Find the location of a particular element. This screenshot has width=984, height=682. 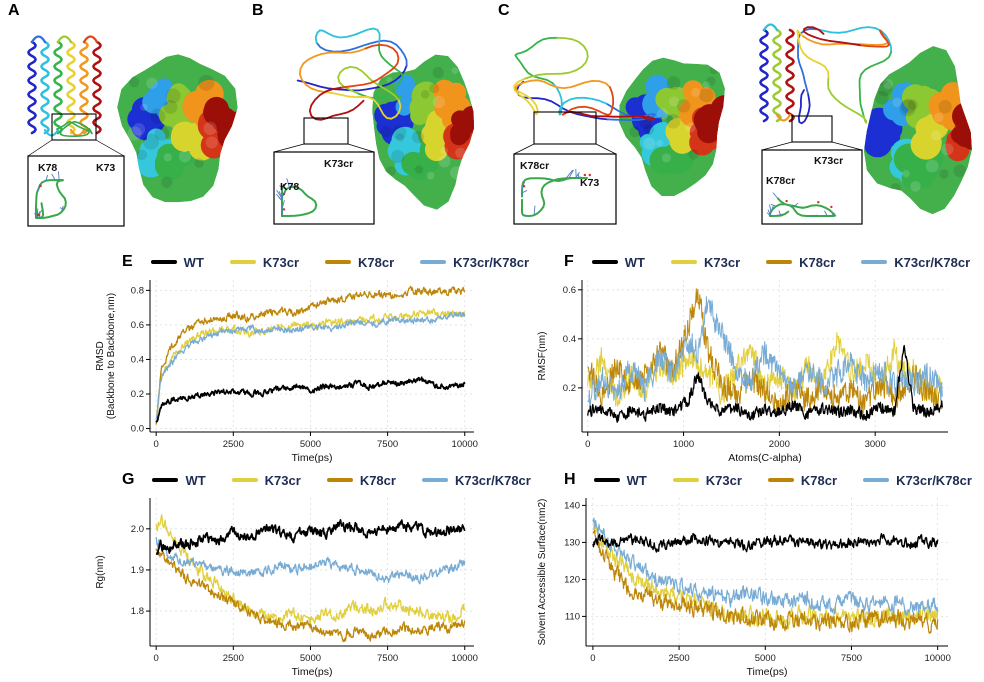

panel-h-letter: H is located at coordinates (570, 479).